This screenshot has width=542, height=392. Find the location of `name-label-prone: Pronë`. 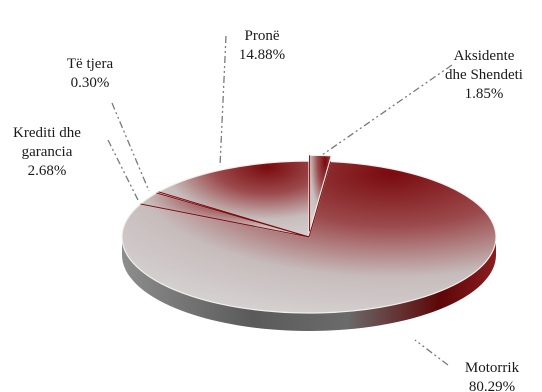

name-label-prone: Pronë is located at coordinates (262, 36).